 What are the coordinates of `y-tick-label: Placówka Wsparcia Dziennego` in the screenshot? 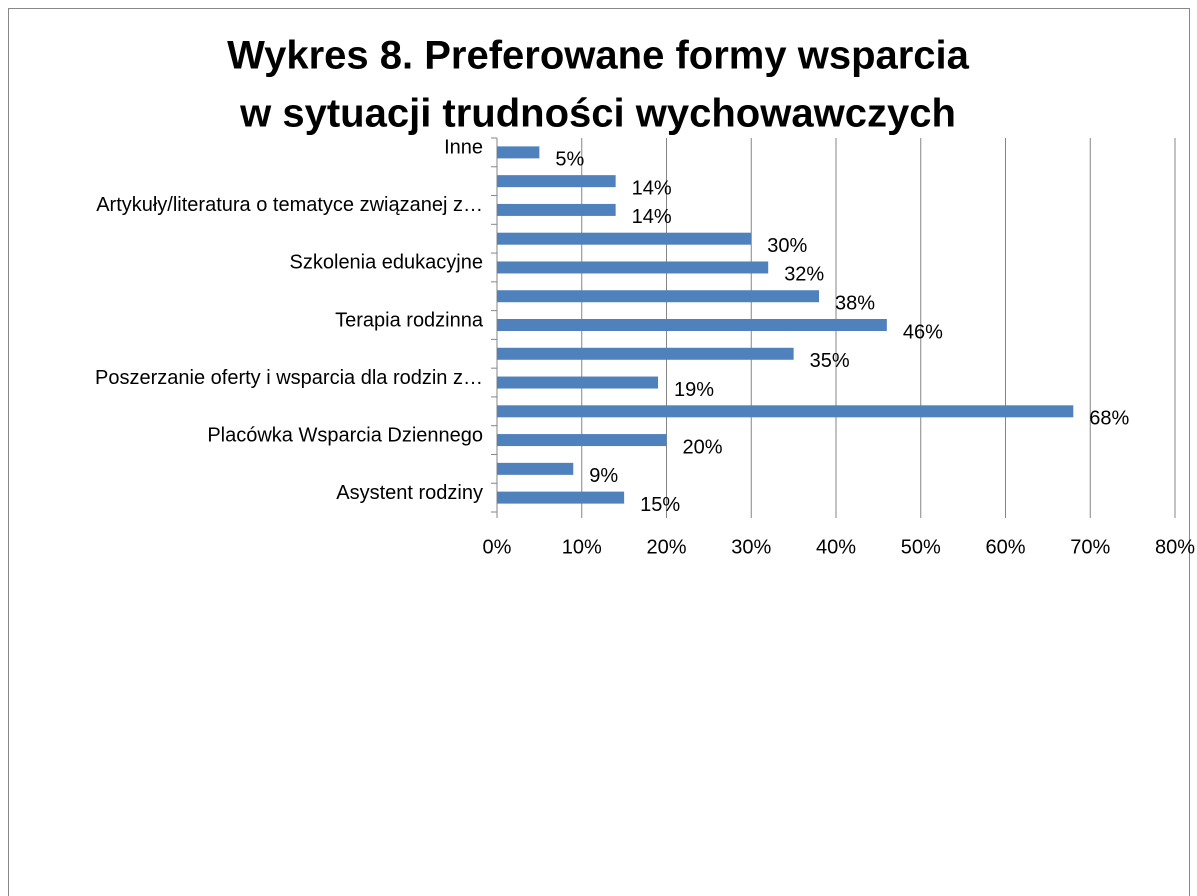 It's located at (345, 435).